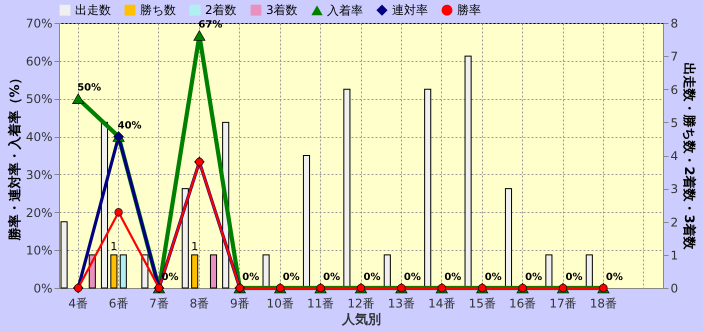 This screenshot has height=332, width=703. I want to click on y2-axis-title: 出走数・勝ち数・2着数・3着数, so click(689, 156).